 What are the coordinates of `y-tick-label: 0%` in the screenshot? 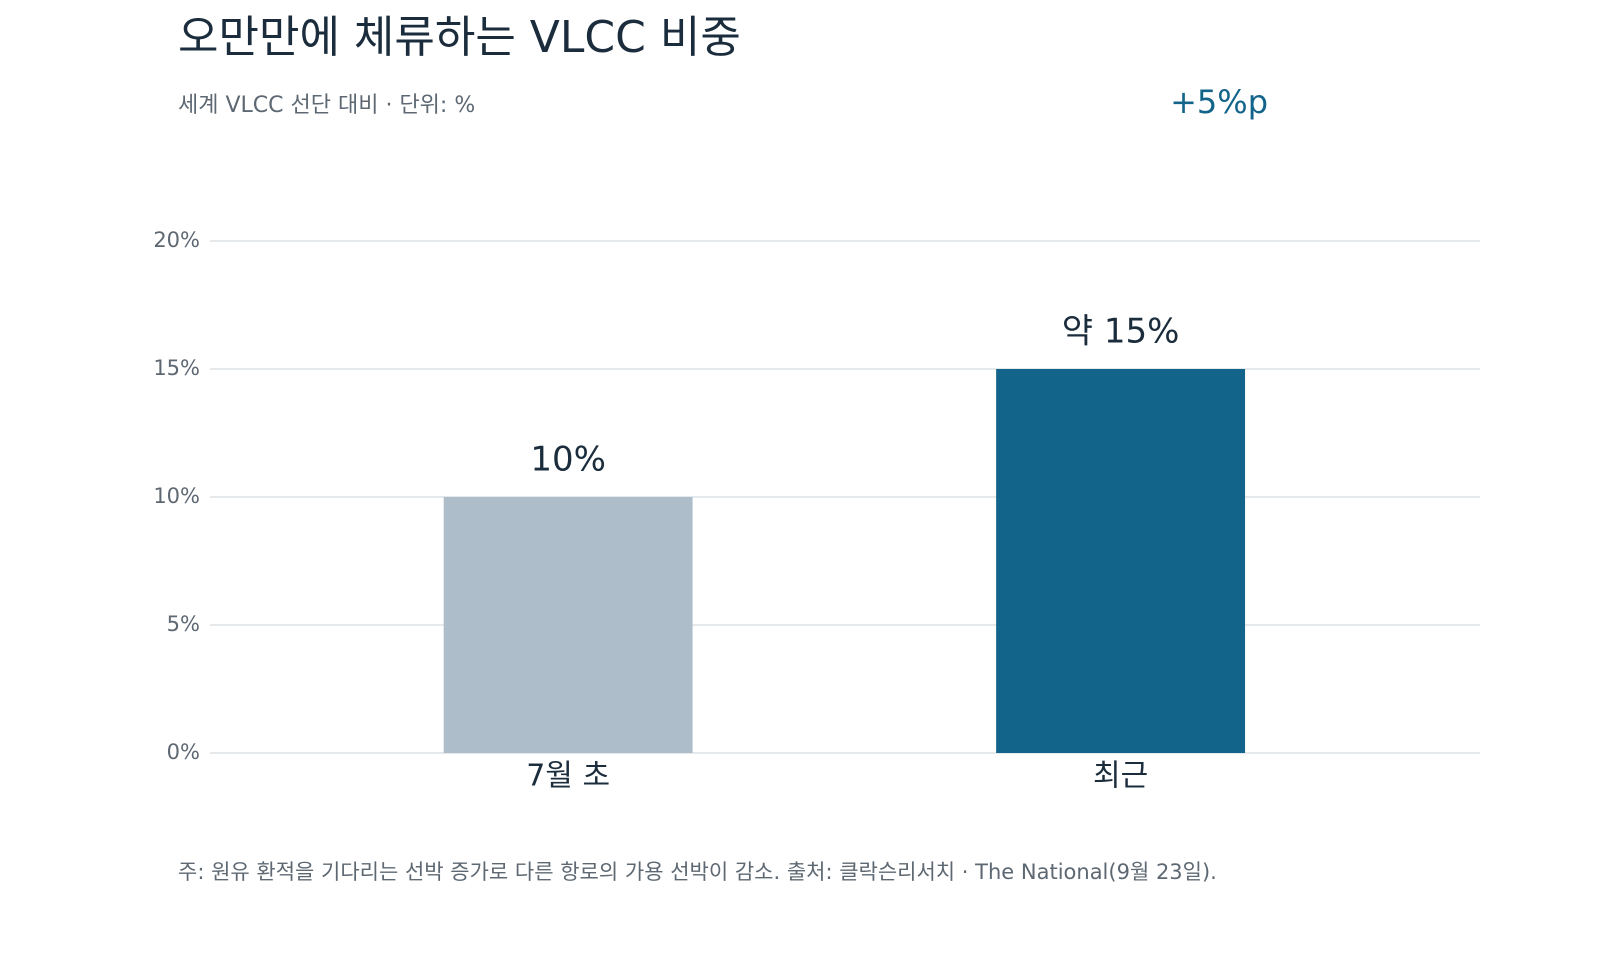 It's located at (183, 752).